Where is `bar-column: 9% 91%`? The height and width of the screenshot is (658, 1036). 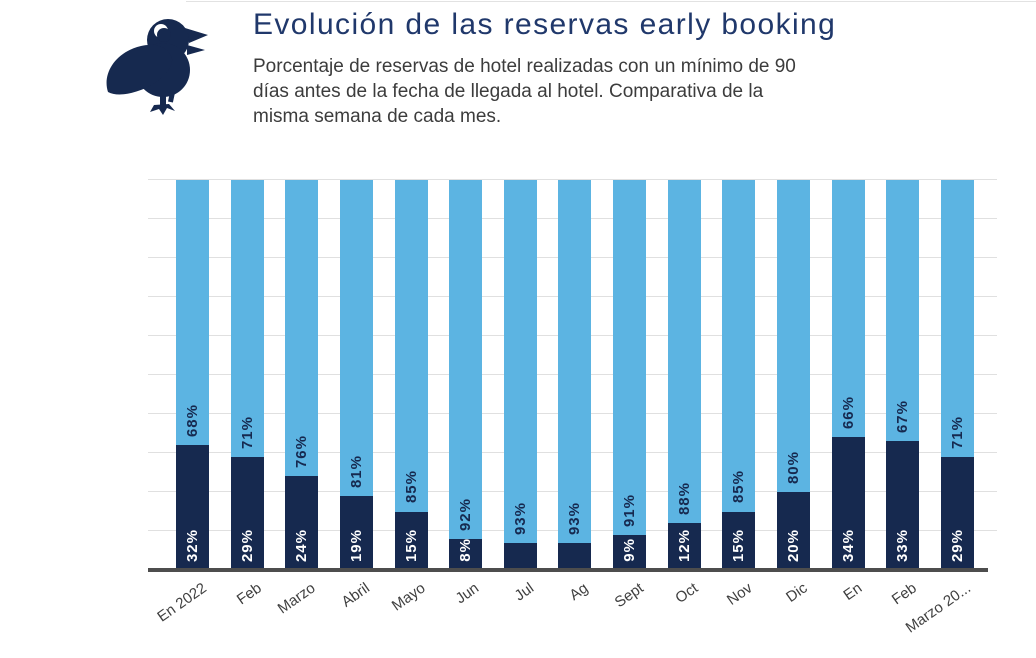
bar-column: 9% 91% is located at coordinates (629, 375).